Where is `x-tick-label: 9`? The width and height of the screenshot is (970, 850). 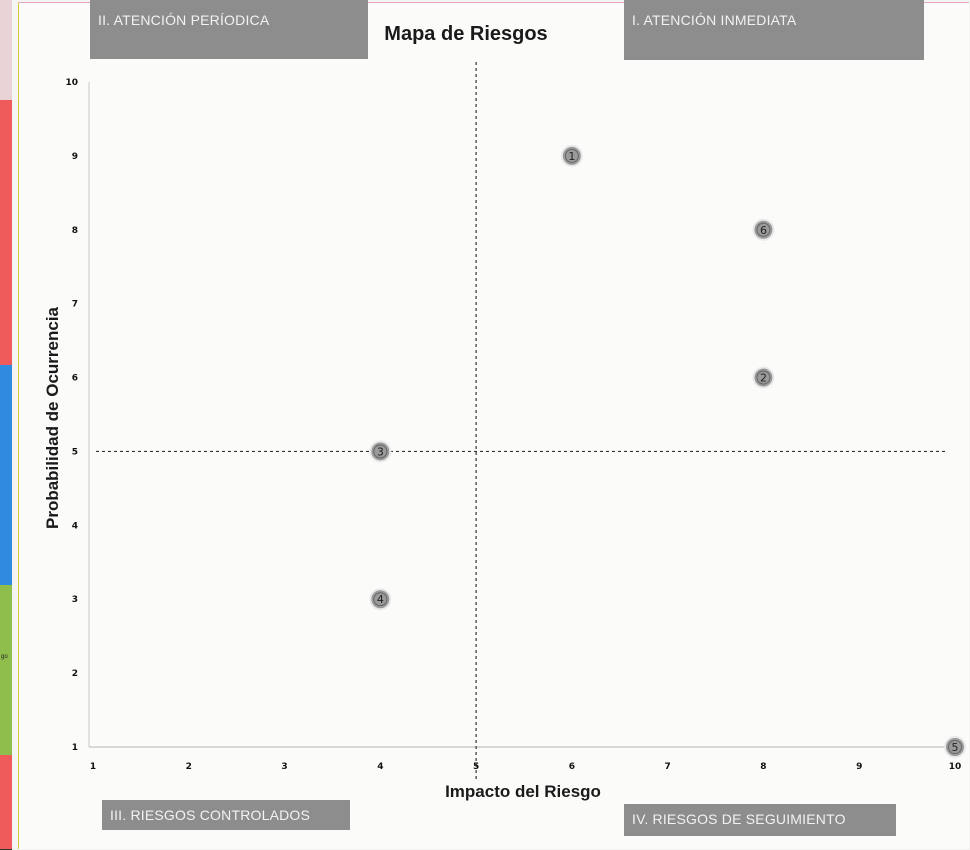 x-tick-label: 9 is located at coordinates (859, 767).